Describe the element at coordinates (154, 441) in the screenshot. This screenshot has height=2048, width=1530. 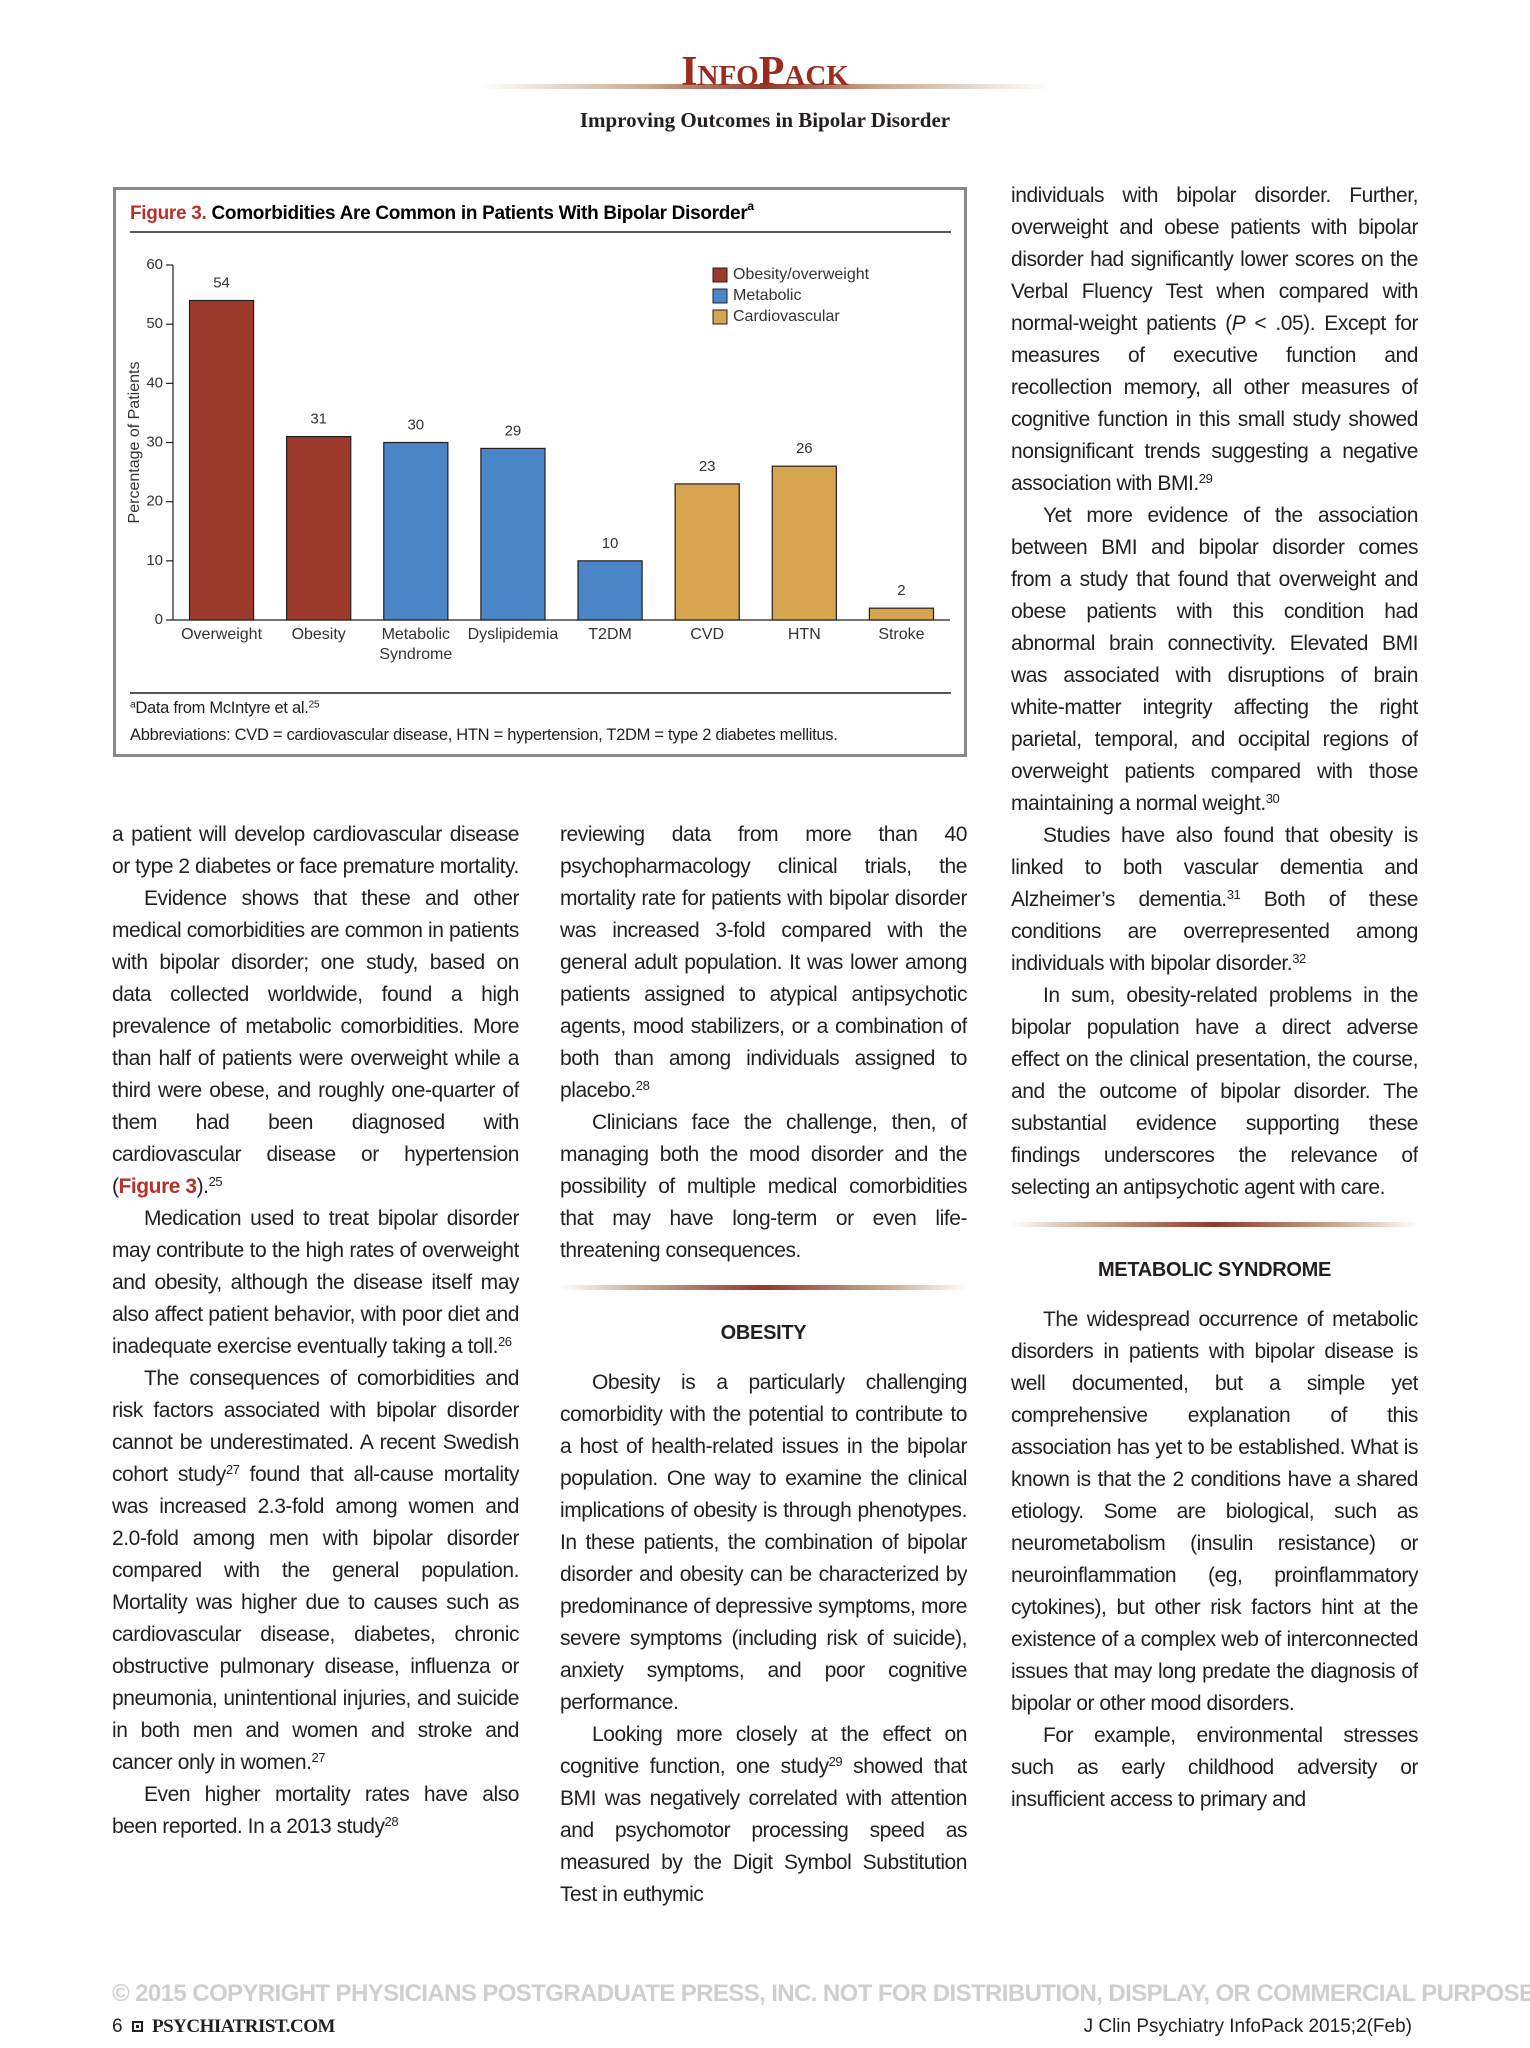
I see `y-tick-label: 30` at that location.